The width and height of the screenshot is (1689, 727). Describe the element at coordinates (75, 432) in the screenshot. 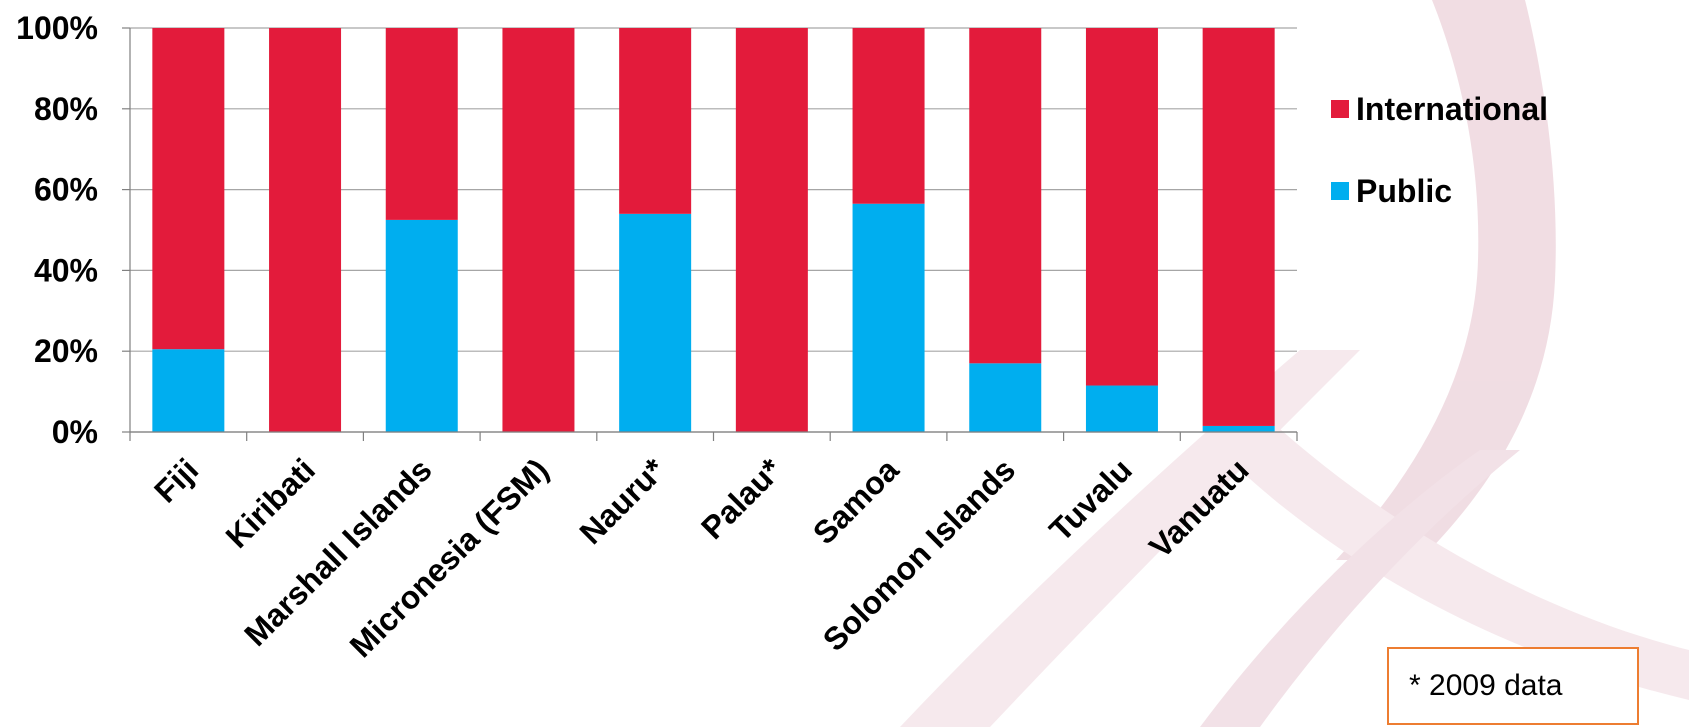

I see `y-tick-label: 0%` at that location.